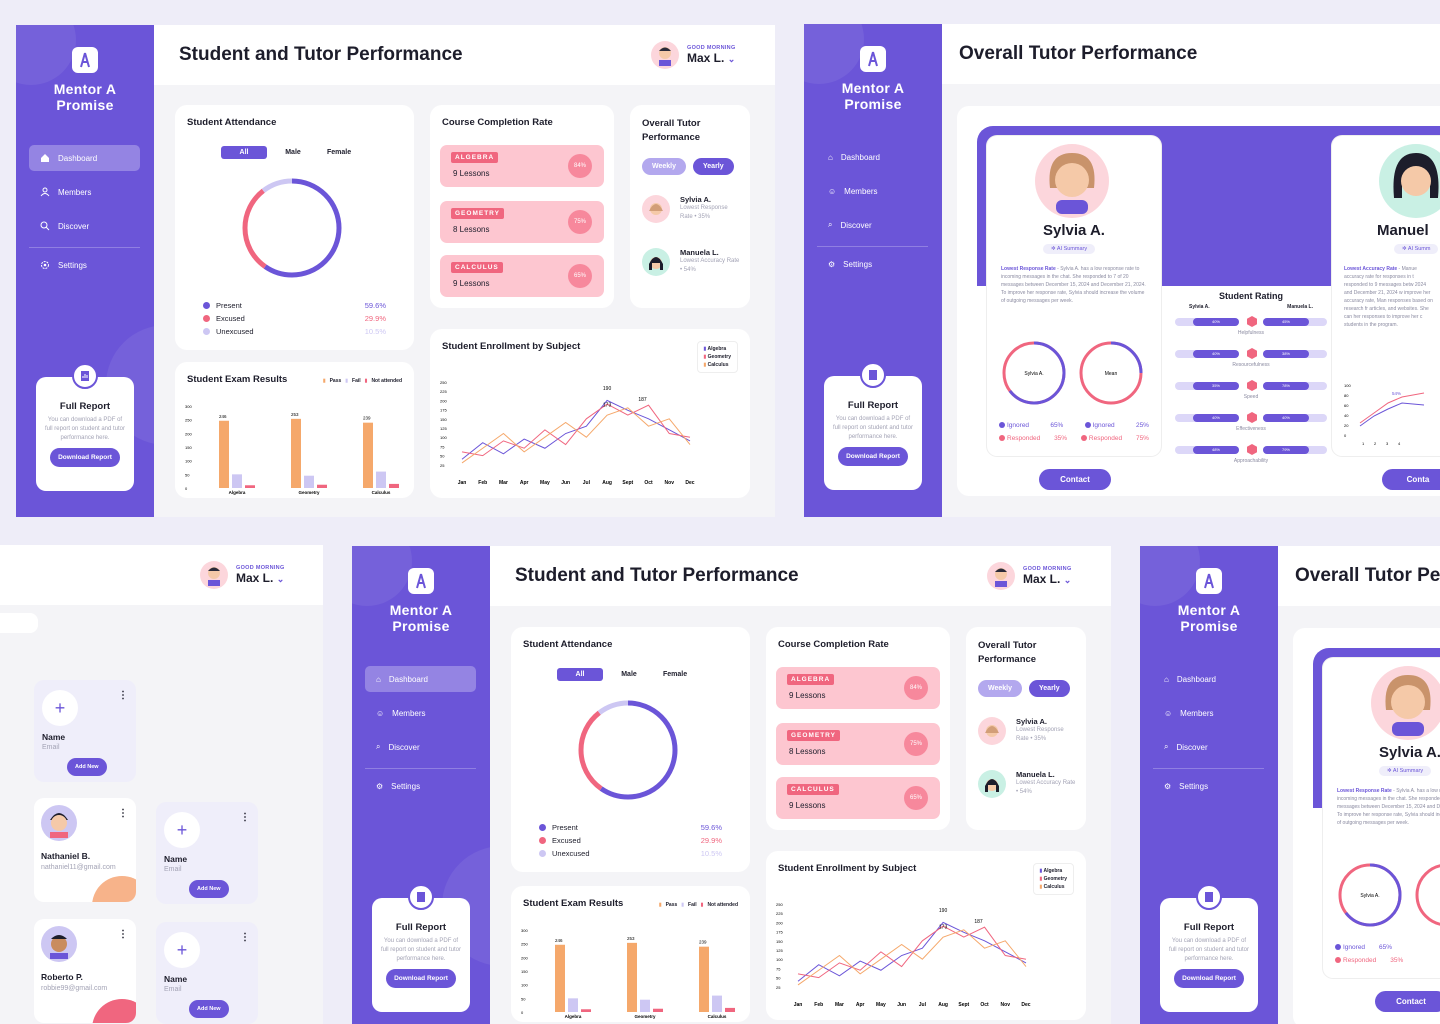  Describe the element at coordinates (657, 575) in the screenshot. I see `page-title: Student and Tutor Performance` at that location.